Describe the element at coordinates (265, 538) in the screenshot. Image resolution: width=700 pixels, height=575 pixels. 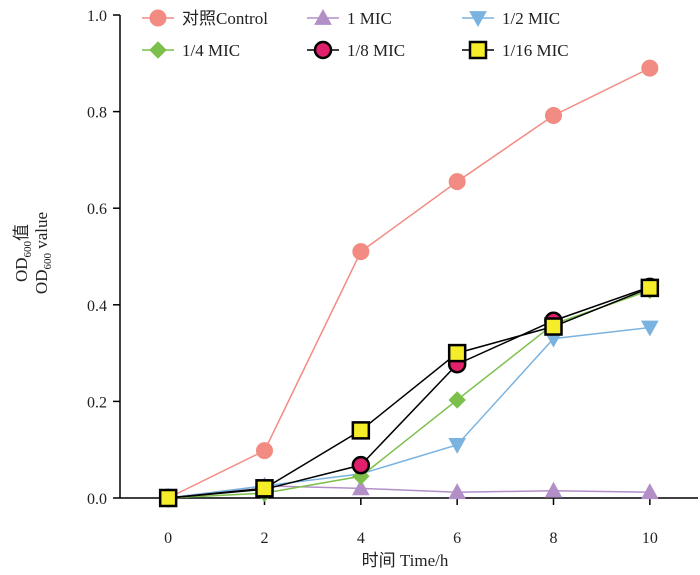
I see `x-tick-label: 2` at that location.